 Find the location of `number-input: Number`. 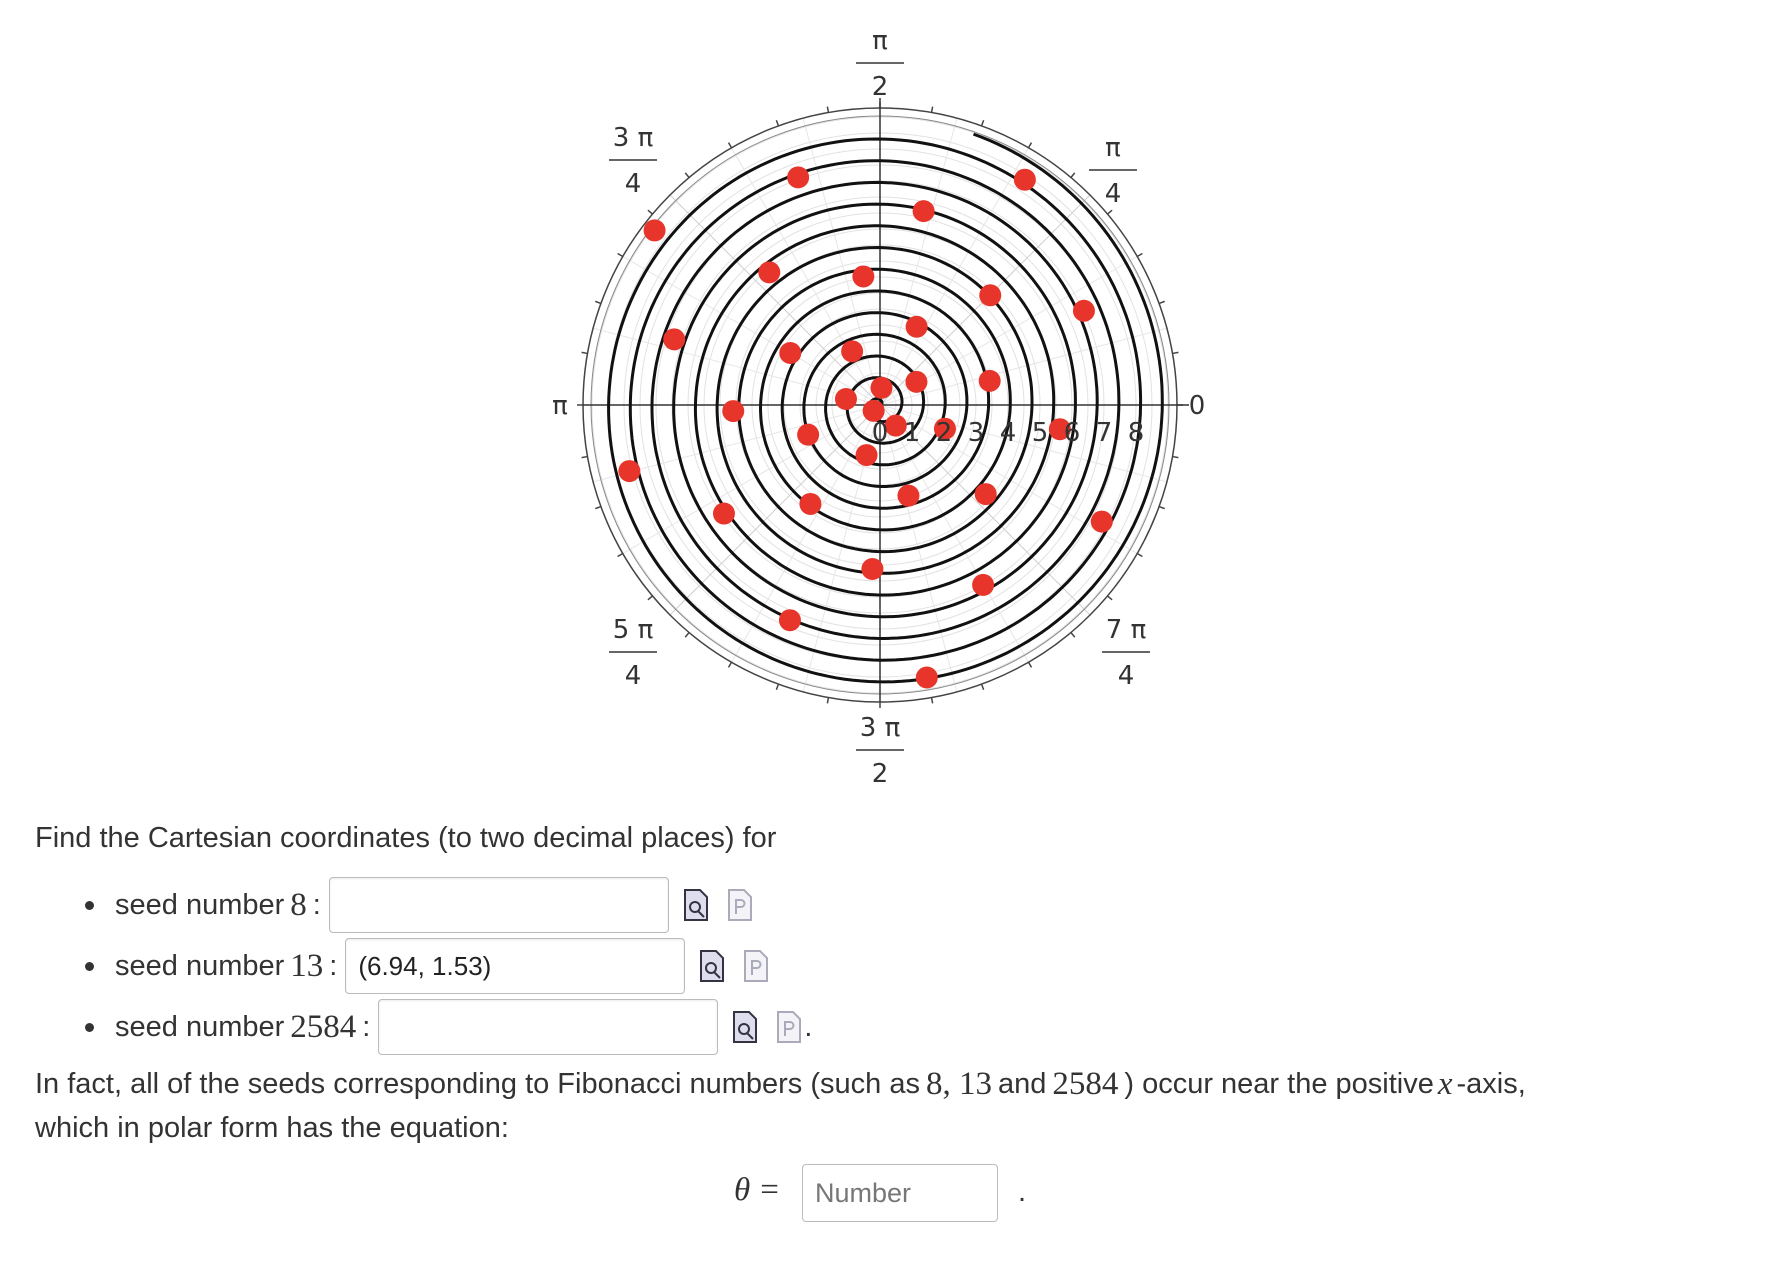

number-input: Number is located at coordinates (900, 1193).